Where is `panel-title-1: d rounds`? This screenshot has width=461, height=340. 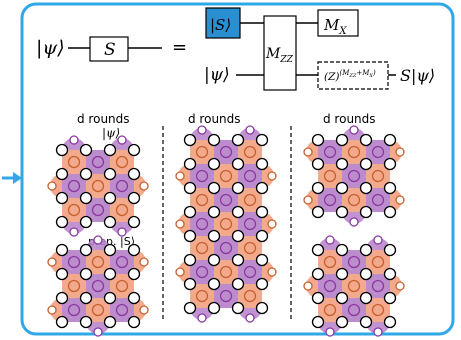 panel-title-1: d rounds is located at coordinates (103, 119).